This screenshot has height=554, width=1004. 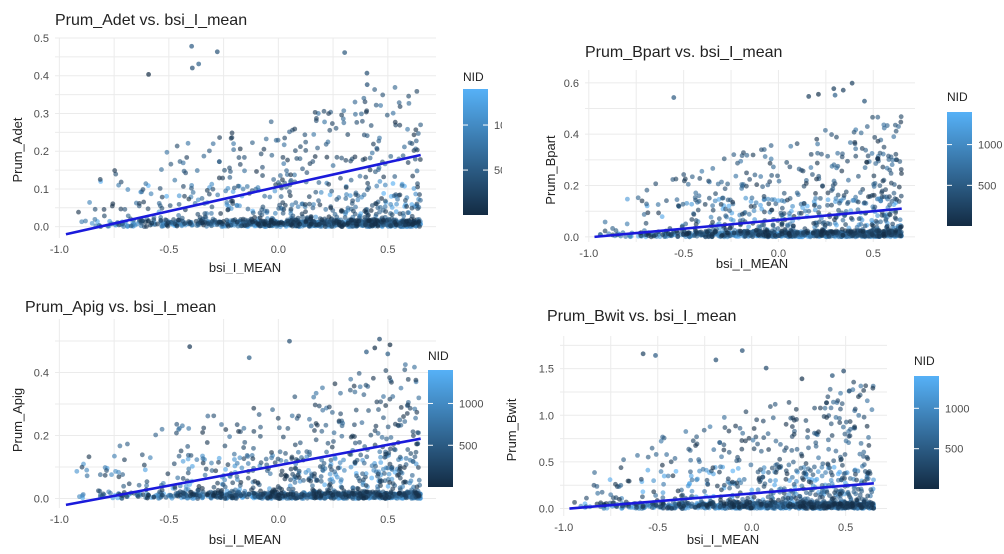 What do you see at coordinates (546, 416) in the screenshot?
I see `y-tick-label: 1.0` at bounding box center [546, 416].